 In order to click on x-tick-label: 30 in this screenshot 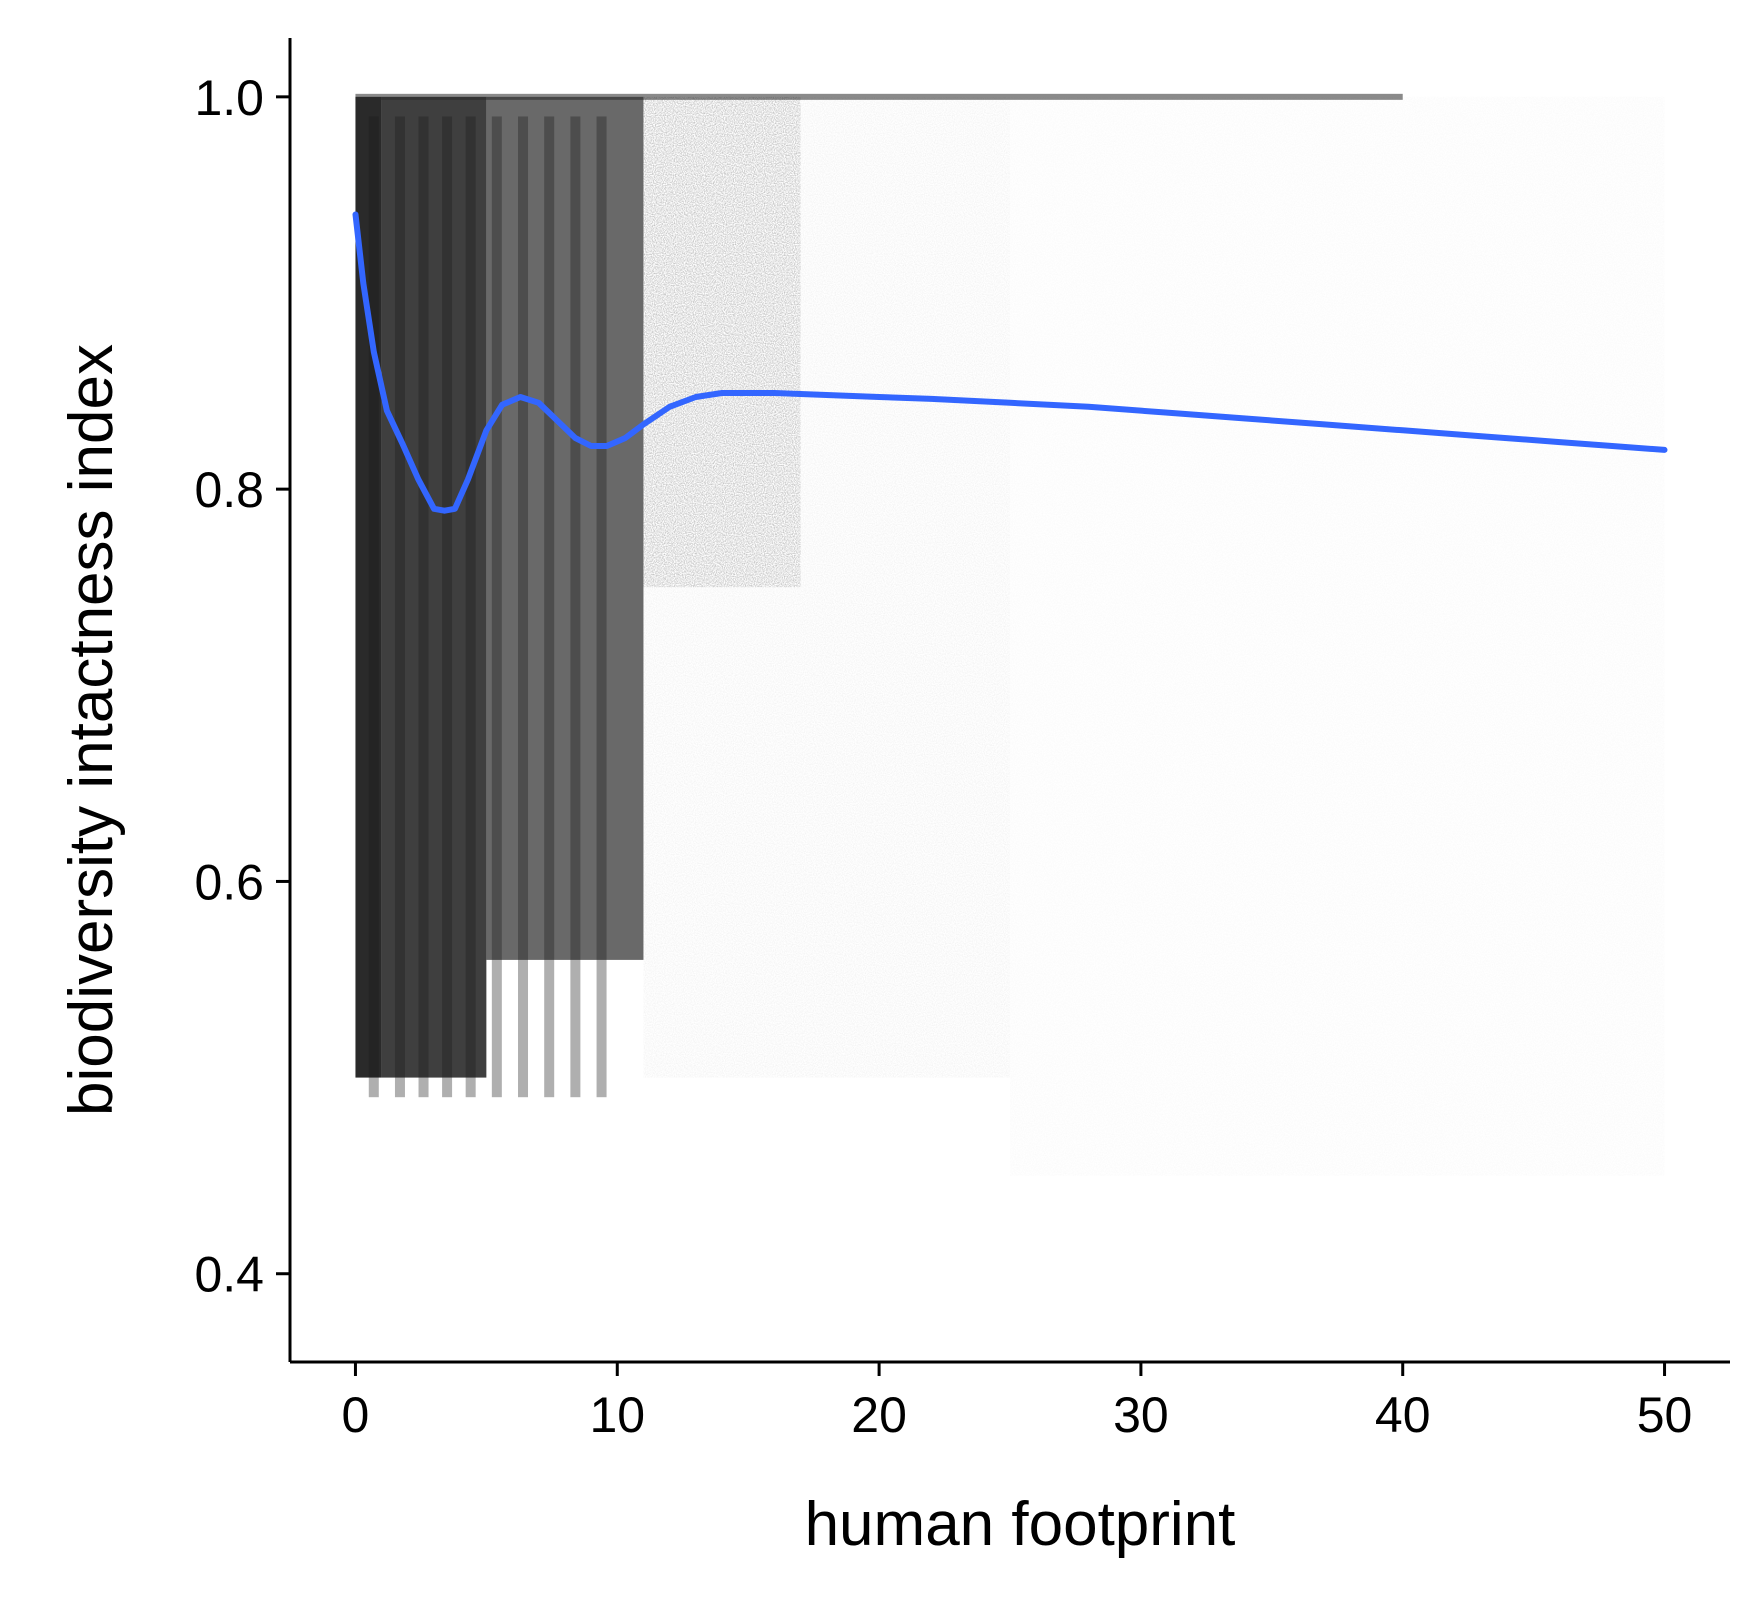, I will do `click(1141, 1415)`.